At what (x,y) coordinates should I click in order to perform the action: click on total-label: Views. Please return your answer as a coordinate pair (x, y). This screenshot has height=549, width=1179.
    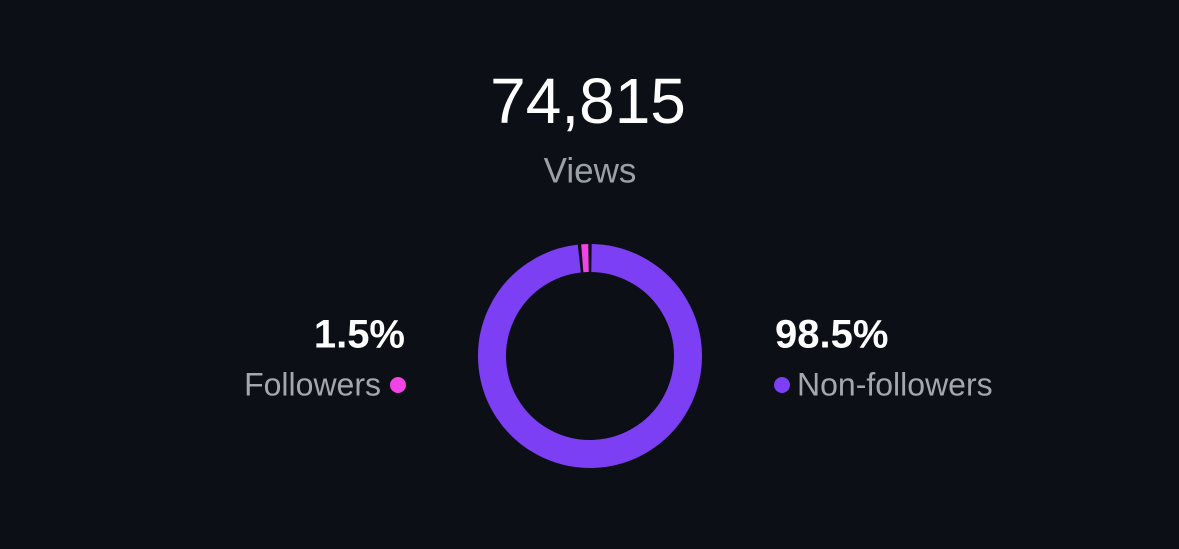
    Looking at the image, I should click on (590, 170).